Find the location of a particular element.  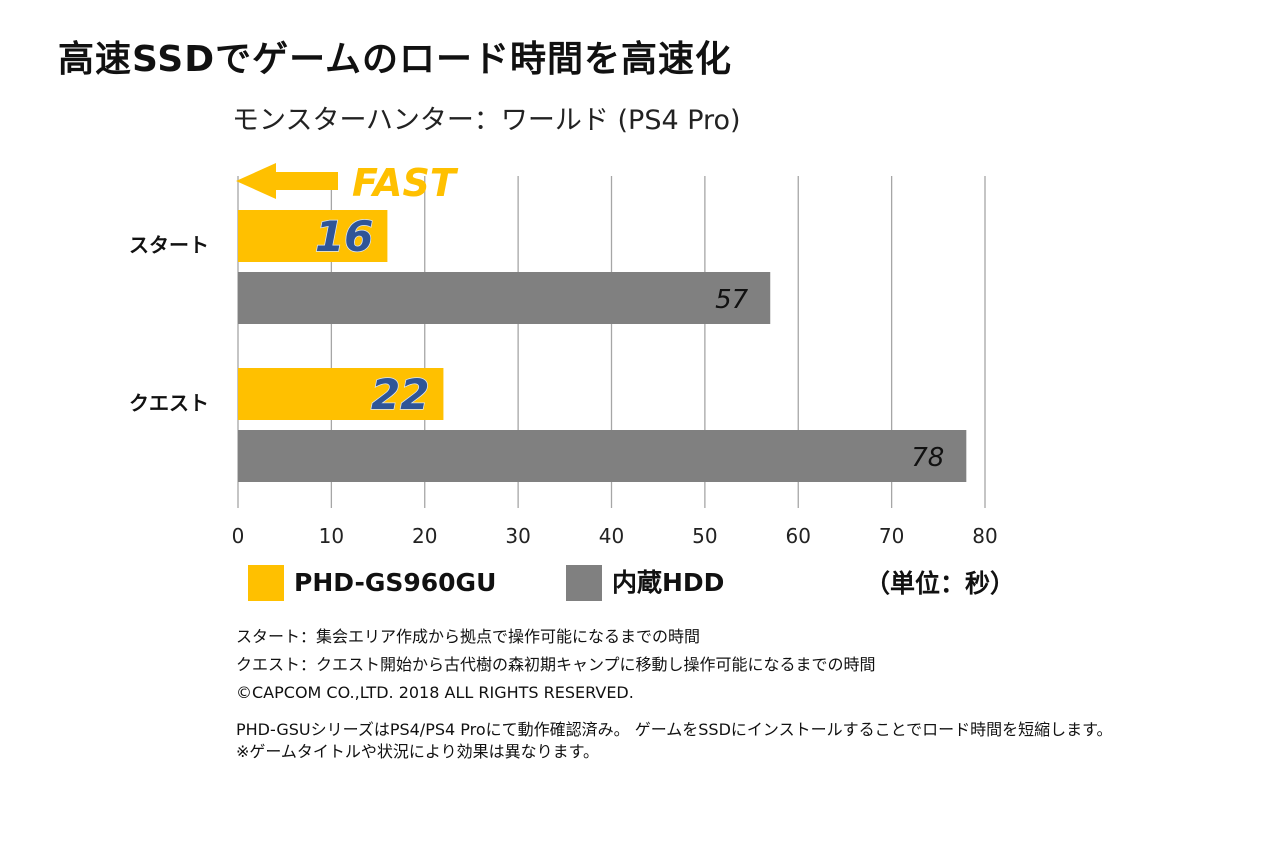

legend-label-ssd: PHD-GS960GU is located at coordinates (395, 582).